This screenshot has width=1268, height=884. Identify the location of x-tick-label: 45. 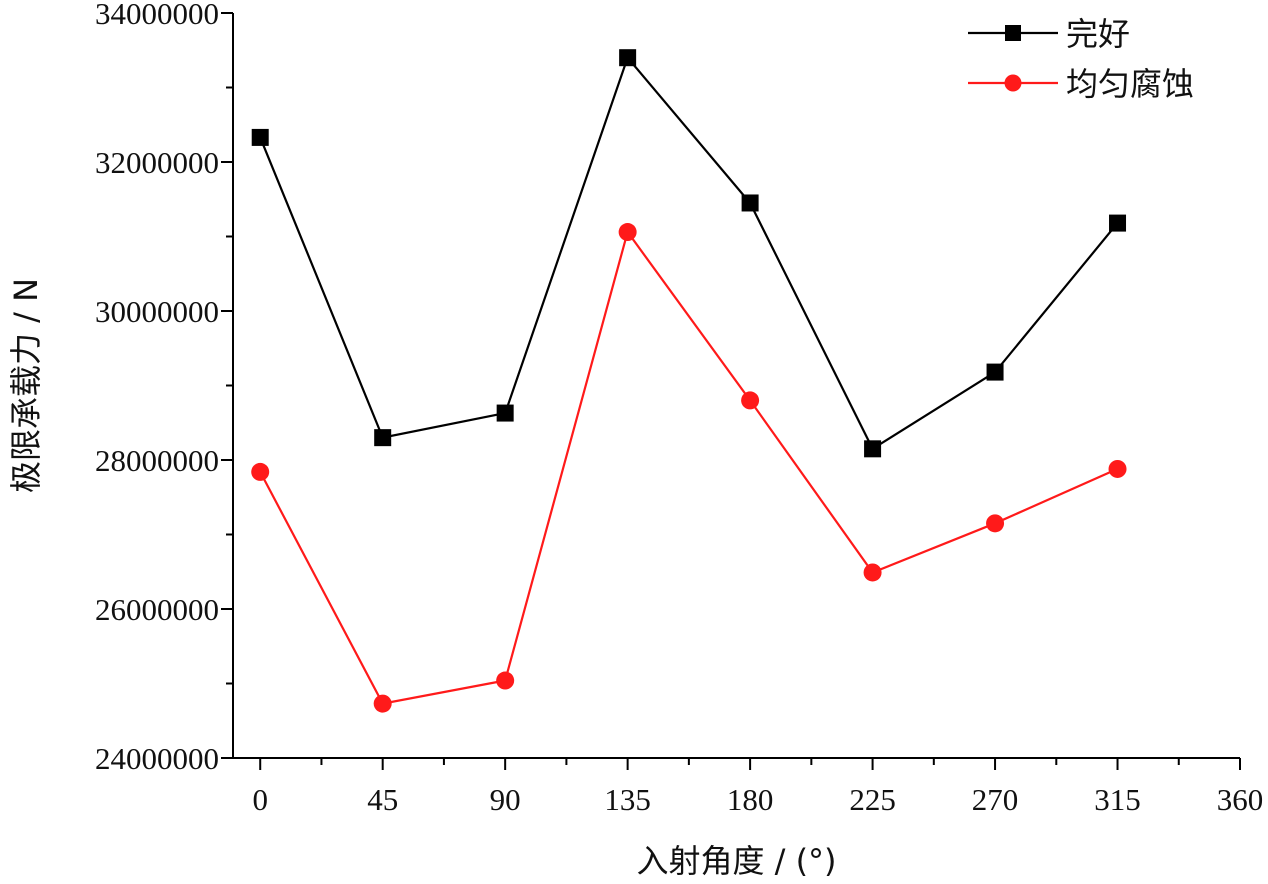
(382, 799).